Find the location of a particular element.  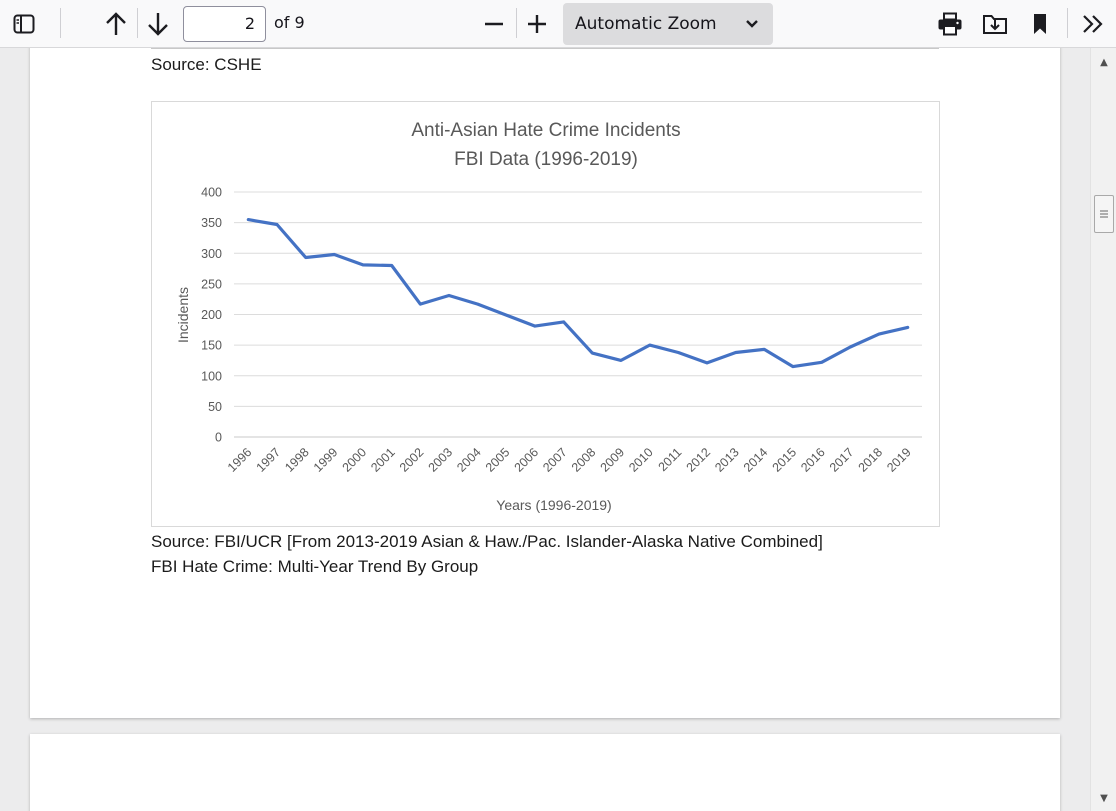

next-page-icon is located at coordinates (158, 24).